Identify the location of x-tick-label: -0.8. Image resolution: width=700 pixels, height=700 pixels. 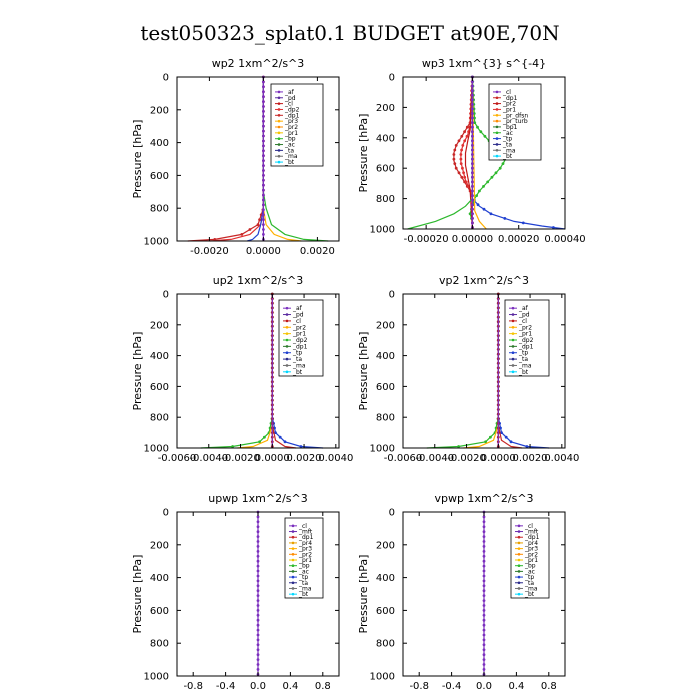
(419, 686).